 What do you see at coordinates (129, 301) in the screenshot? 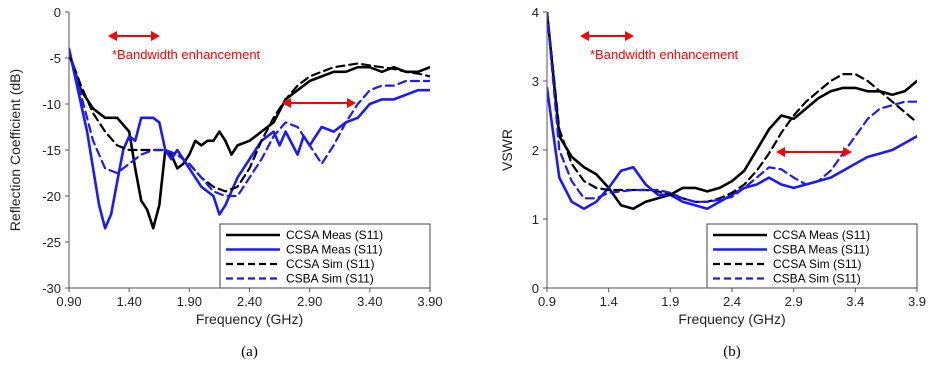
I see `x-tick-label: 1.40` at bounding box center [129, 301].